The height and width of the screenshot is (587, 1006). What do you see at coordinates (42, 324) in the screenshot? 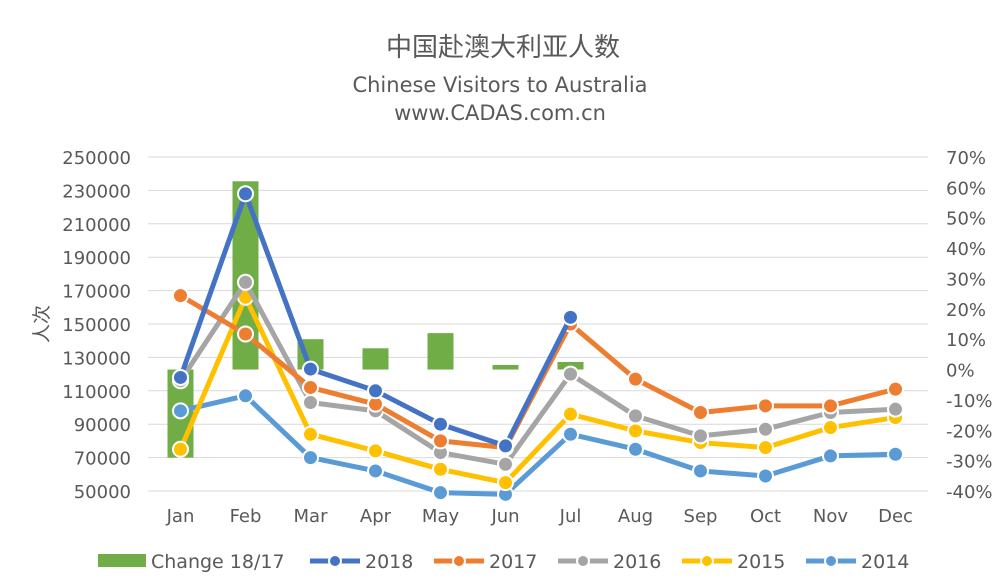
I see `y-axis-label: 人次` at bounding box center [42, 324].